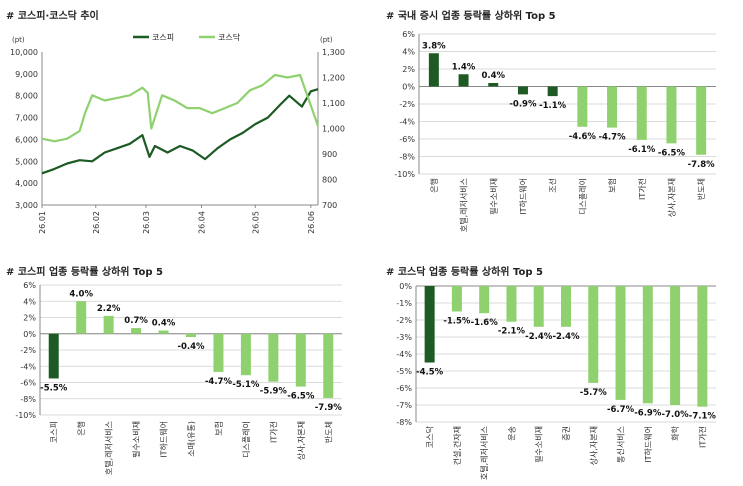 Image resolution: width=743 pixels, height=486 pixels. What do you see at coordinates (457, 322) in the screenshot?
I see `data-label: -1.5%` at bounding box center [457, 322].